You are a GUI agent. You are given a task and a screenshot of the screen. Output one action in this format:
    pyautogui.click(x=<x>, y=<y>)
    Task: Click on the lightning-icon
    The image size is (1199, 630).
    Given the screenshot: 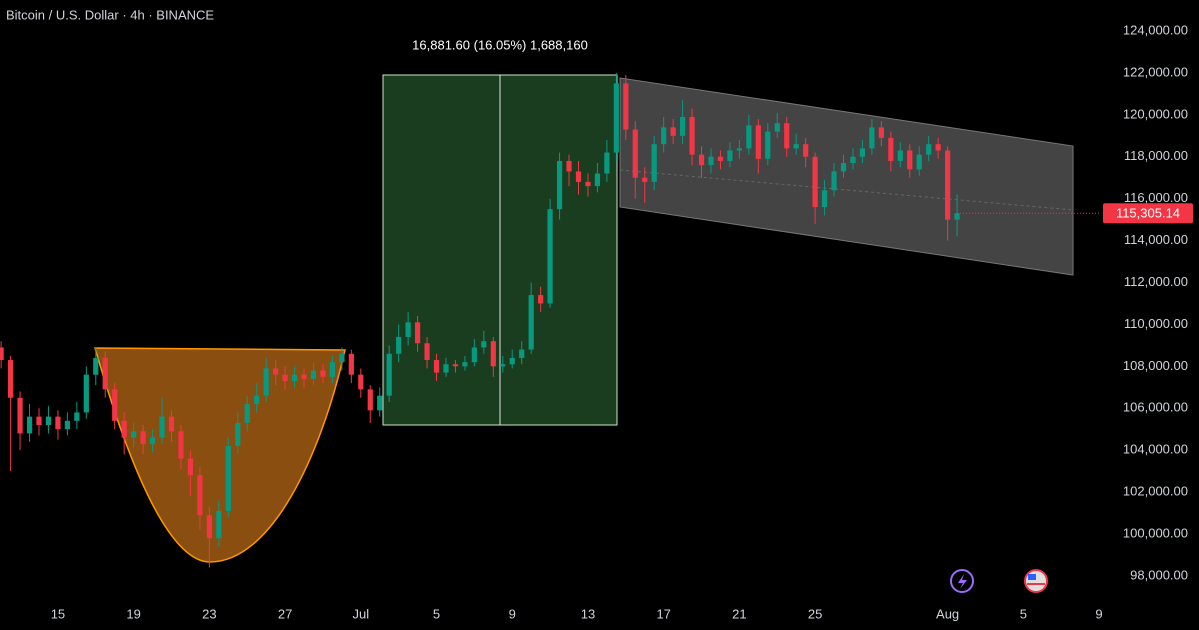 What is the action you would take?
    pyautogui.click(x=962, y=581)
    